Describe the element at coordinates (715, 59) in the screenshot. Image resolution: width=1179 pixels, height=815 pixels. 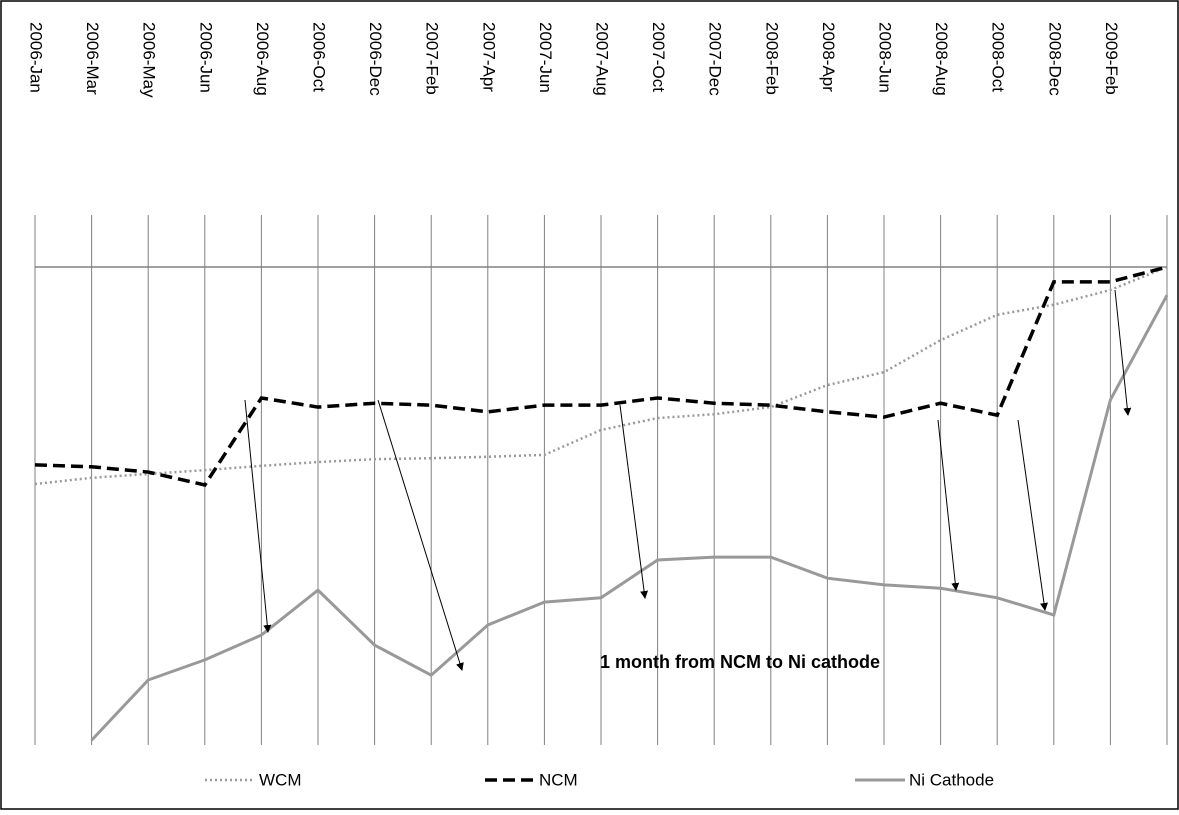
I see `x-tick-label: 2007-Dec` at that location.